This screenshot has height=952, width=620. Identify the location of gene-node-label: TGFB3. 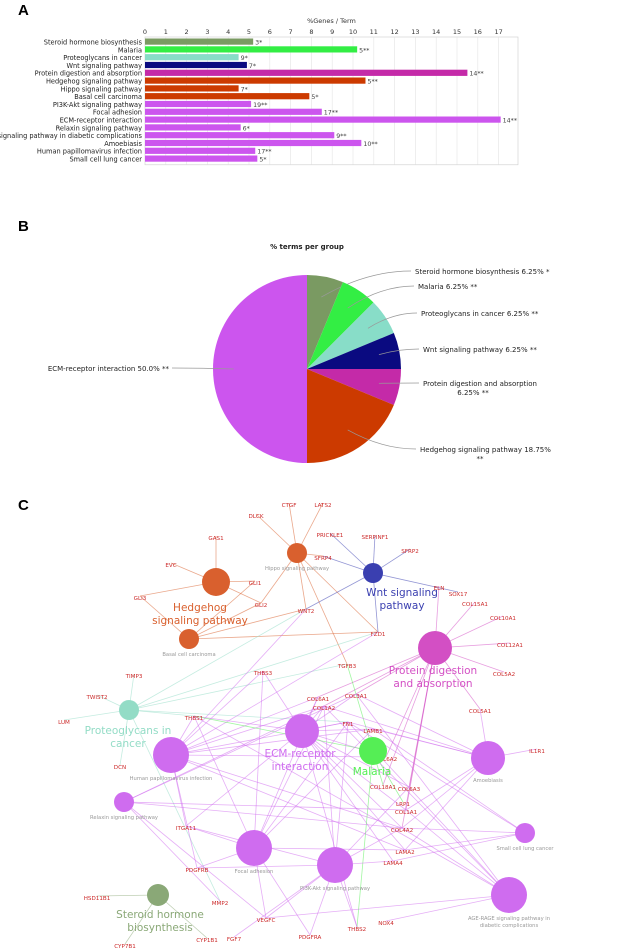
(347, 667).